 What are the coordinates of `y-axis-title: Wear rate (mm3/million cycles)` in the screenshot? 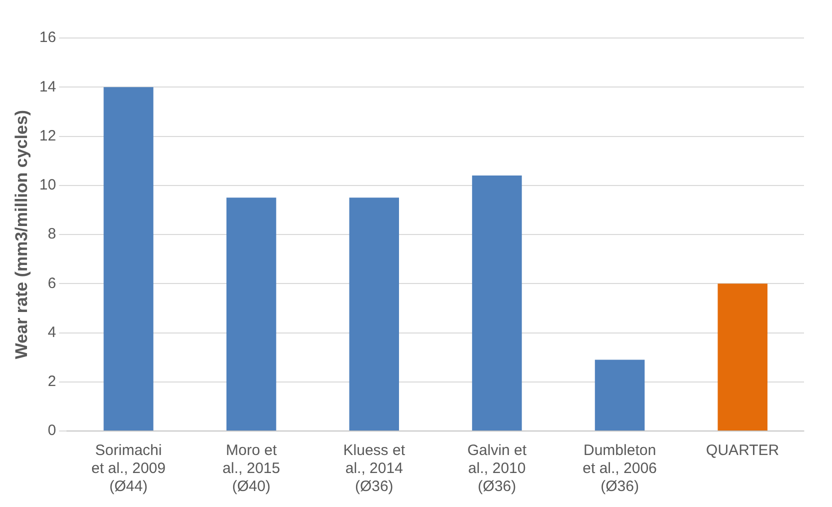 It's located at (21, 235).